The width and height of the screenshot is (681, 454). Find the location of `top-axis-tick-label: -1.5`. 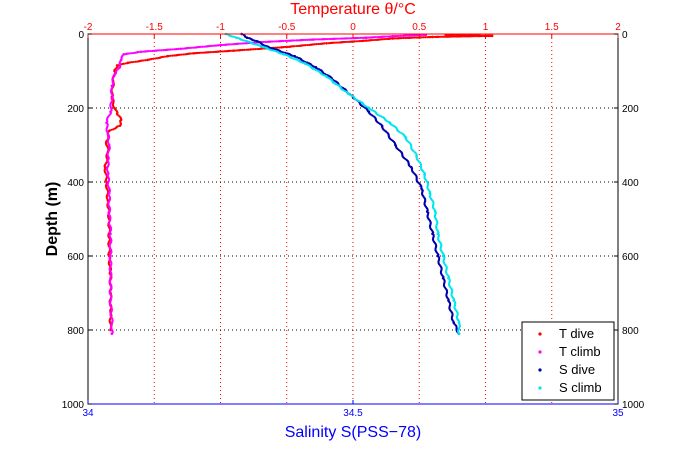

top-axis-tick-label: -1.5 is located at coordinates (155, 27).